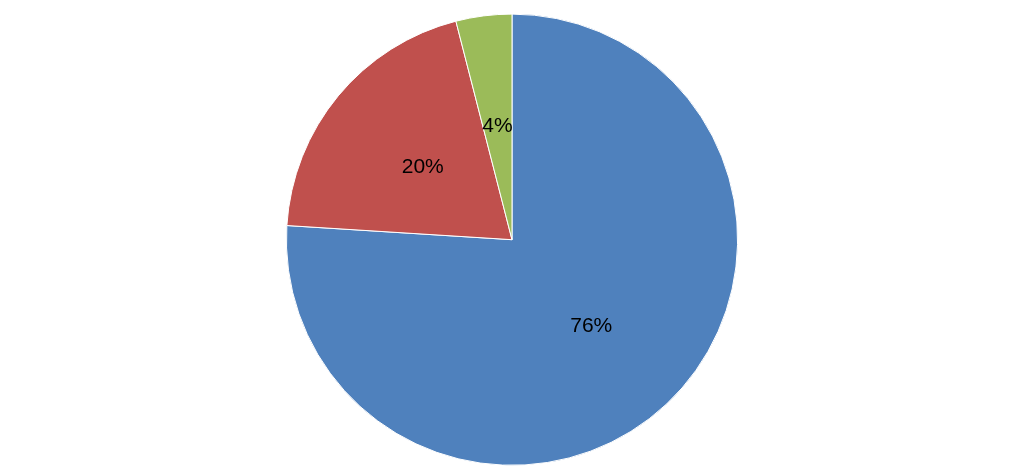 The width and height of the screenshot is (1024, 470). What do you see at coordinates (591, 324) in the screenshot?
I see `data-label: 76%` at bounding box center [591, 324].